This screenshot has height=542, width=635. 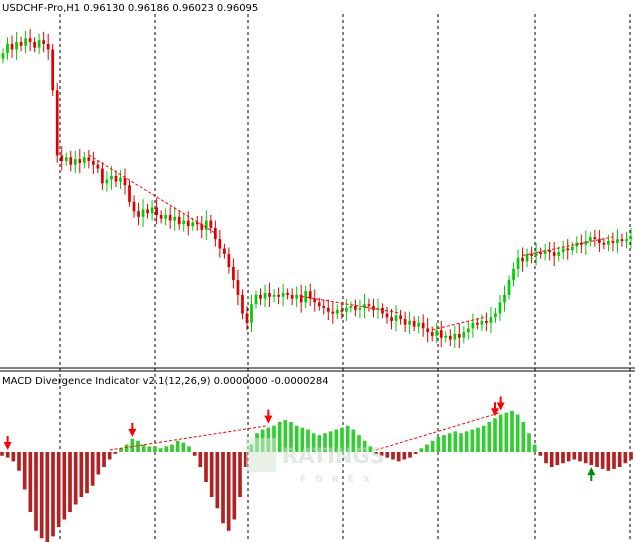 What do you see at coordinates (333, 456) in the screenshot?
I see `watermark-line1: RATINGS` at bounding box center [333, 456].